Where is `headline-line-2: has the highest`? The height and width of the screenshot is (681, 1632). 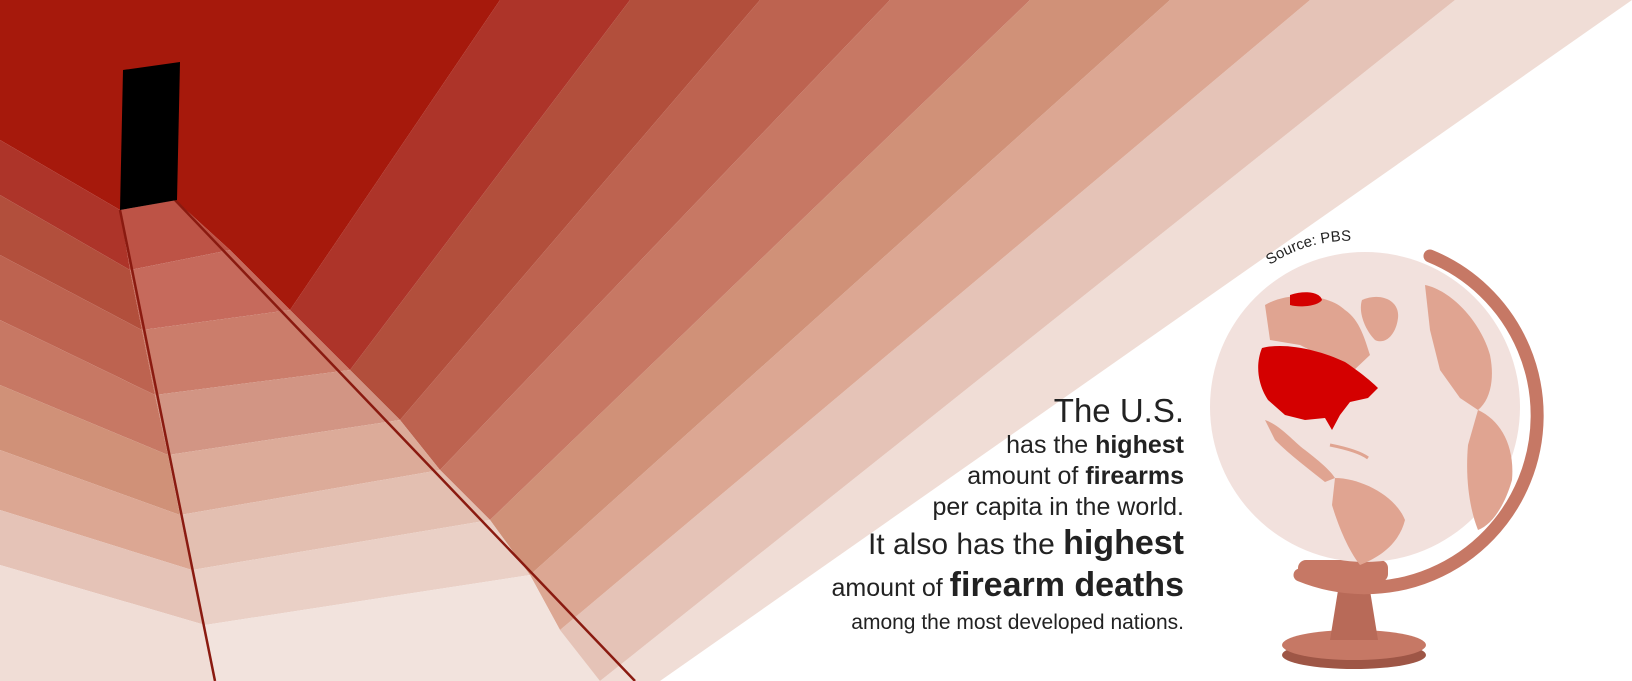
headline-line-2: has the highest is located at coordinates (924, 445).